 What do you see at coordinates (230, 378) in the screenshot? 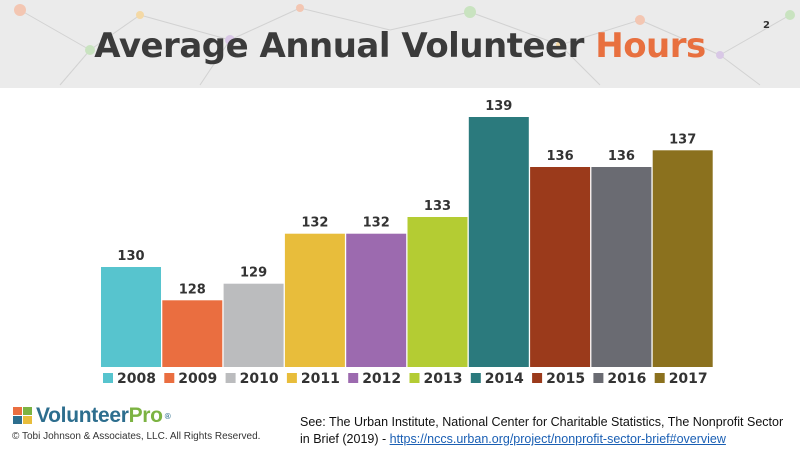
I see `legend-swatch-2010` at bounding box center [230, 378].